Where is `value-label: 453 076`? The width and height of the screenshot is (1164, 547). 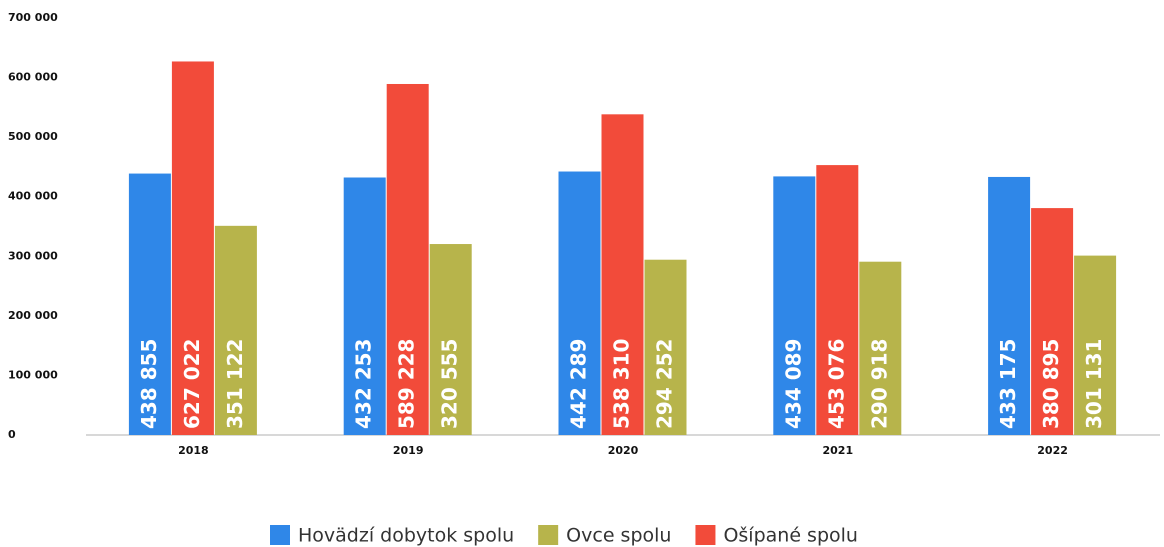 value-label: 453 076 is located at coordinates (836, 384).